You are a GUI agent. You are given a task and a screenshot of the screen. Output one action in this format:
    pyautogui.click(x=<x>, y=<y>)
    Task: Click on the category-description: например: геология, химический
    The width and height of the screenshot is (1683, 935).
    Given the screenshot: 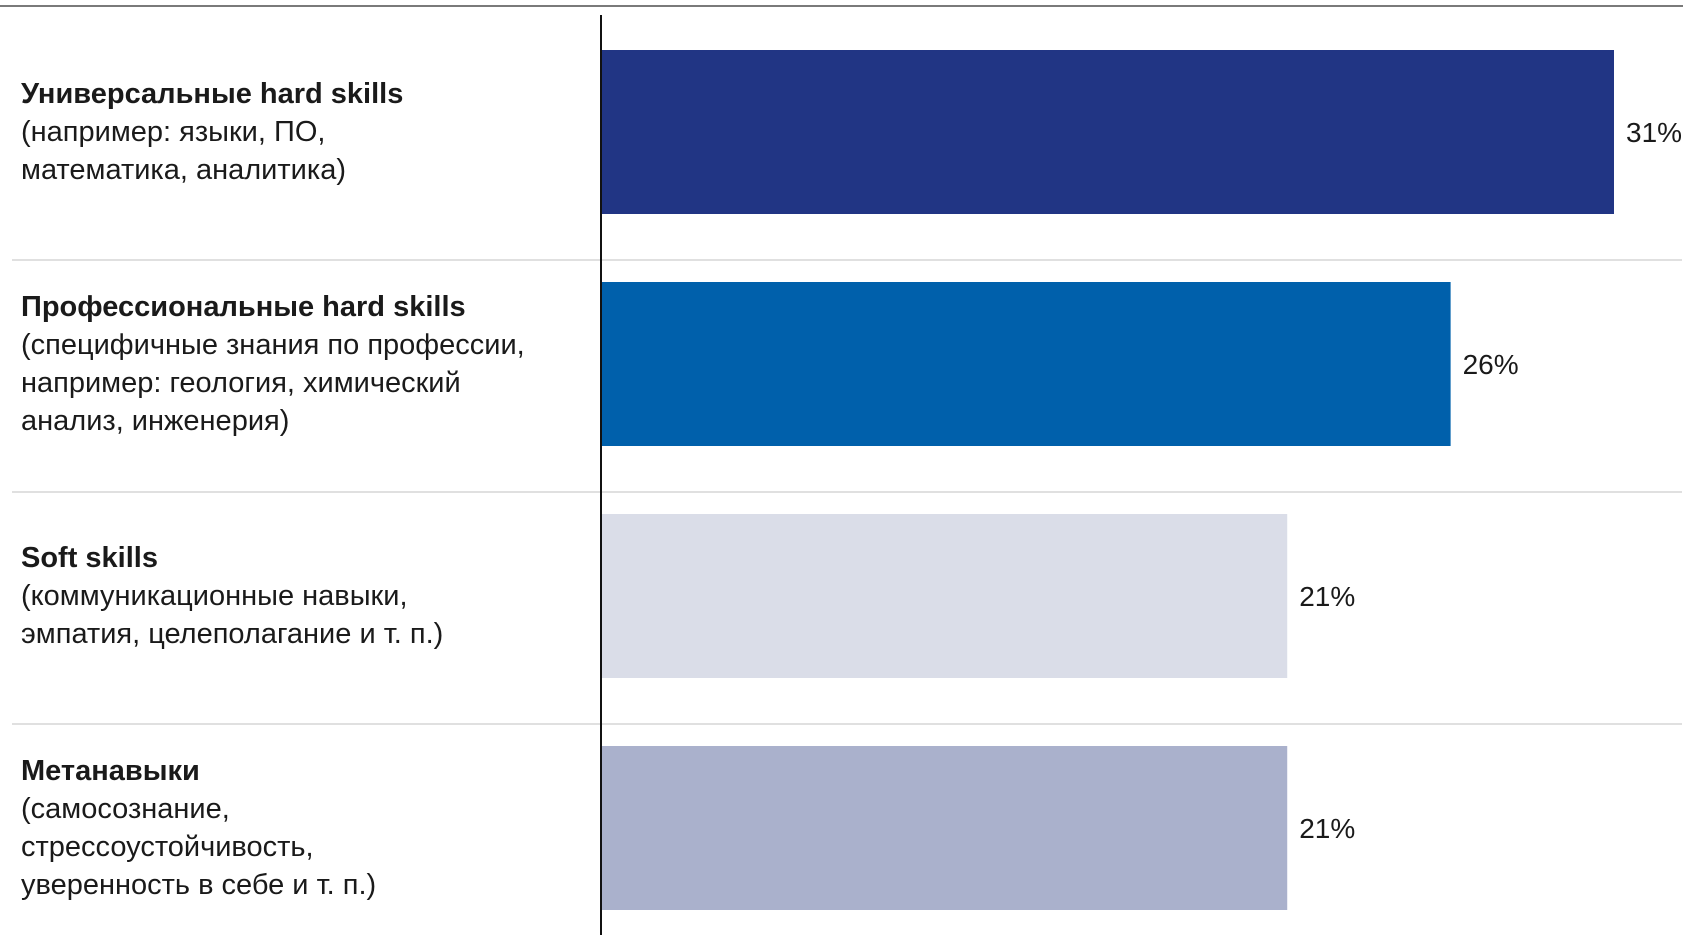 What is the action you would take?
    pyautogui.click(x=241, y=383)
    